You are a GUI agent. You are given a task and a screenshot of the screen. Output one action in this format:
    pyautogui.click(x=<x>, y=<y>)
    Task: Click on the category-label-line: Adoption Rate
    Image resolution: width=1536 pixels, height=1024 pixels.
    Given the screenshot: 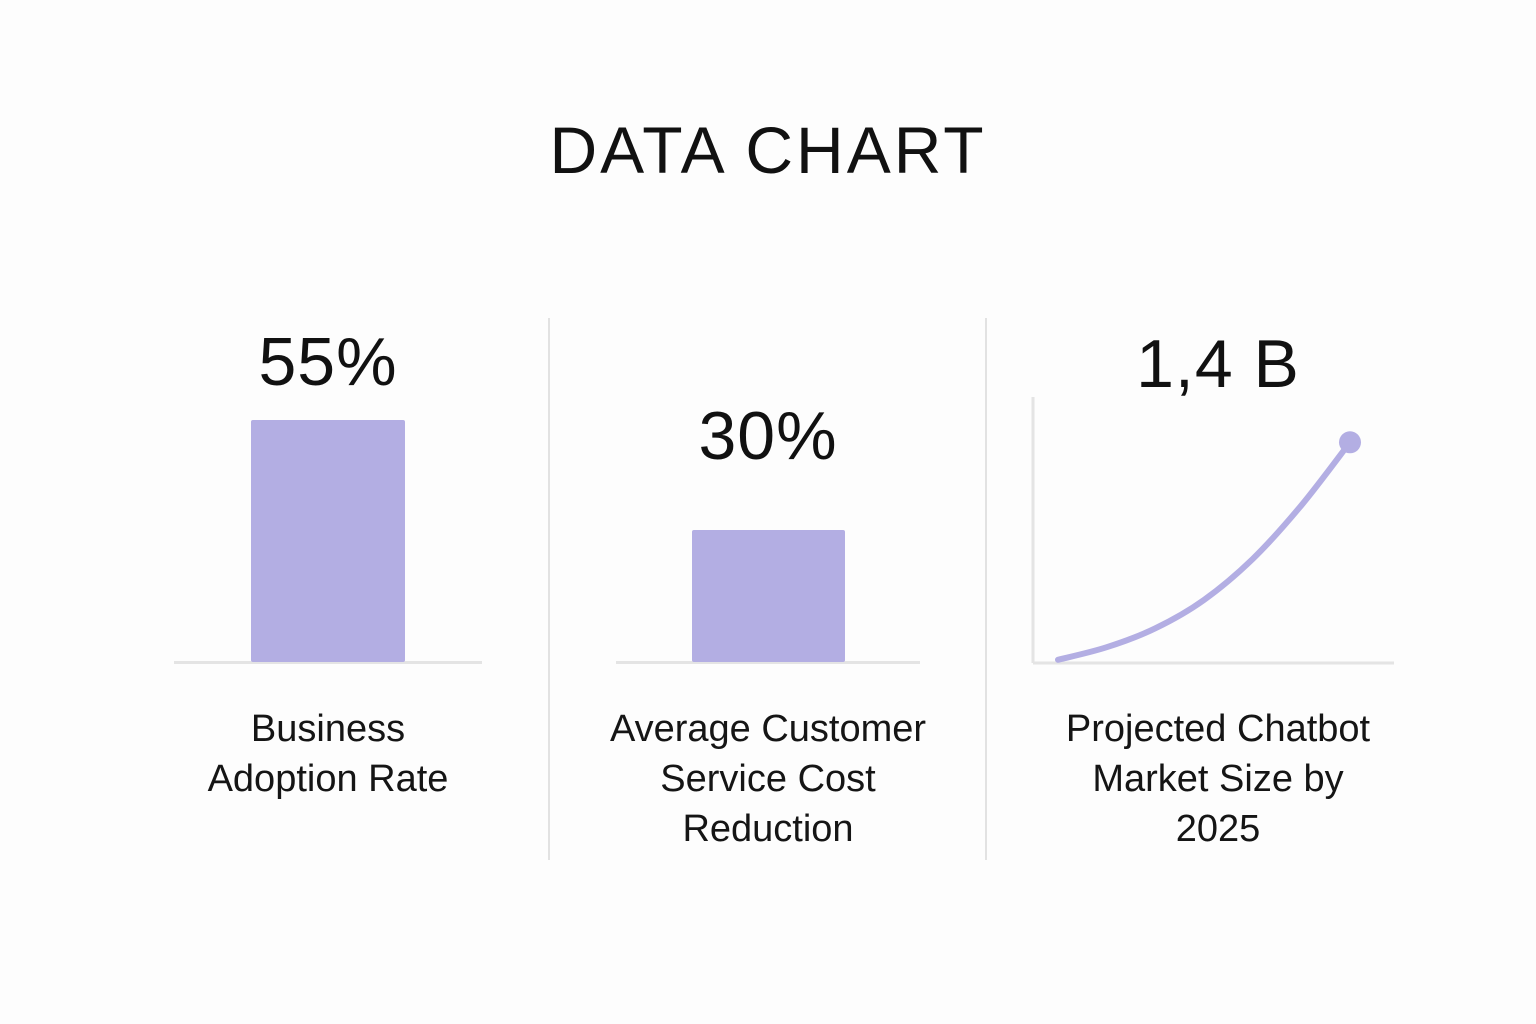 What is the action you would take?
    pyautogui.click(x=328, y=779)
    